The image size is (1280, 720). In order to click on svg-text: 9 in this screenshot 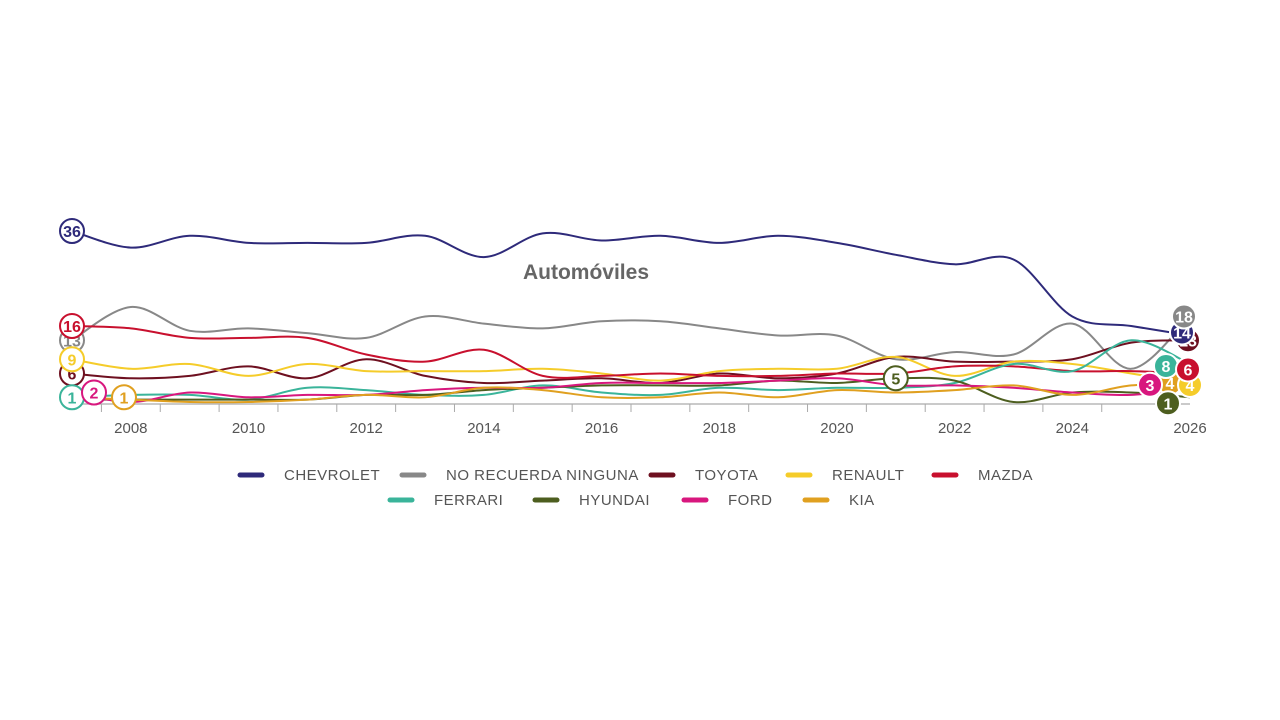, I will do `click(72, 360)`.